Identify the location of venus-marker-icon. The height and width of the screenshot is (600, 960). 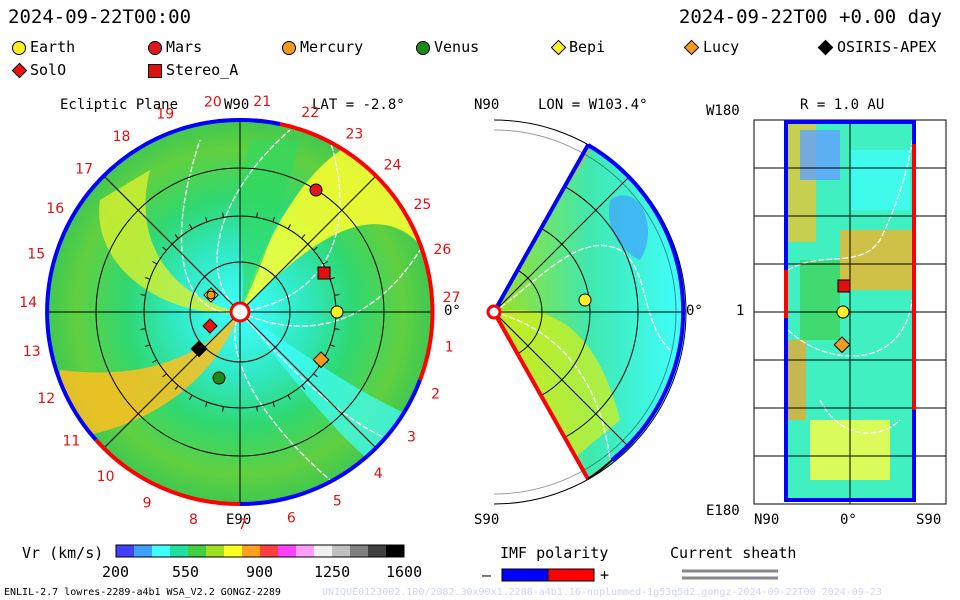
(423, 48).